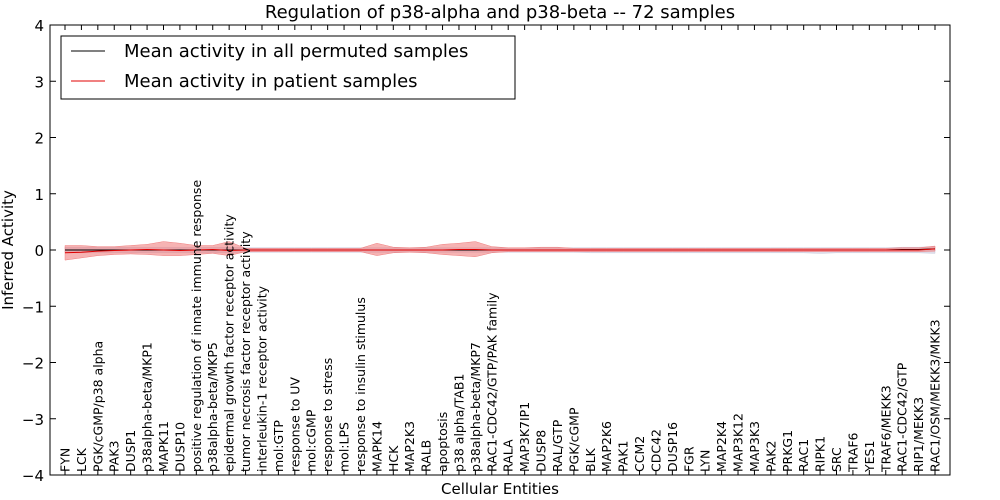  What do you see at coordinates (147, 407) in the screenshot?
I see `x-tick-label: p38alpha-beta/MKP1` at bounding box center [147, 407].